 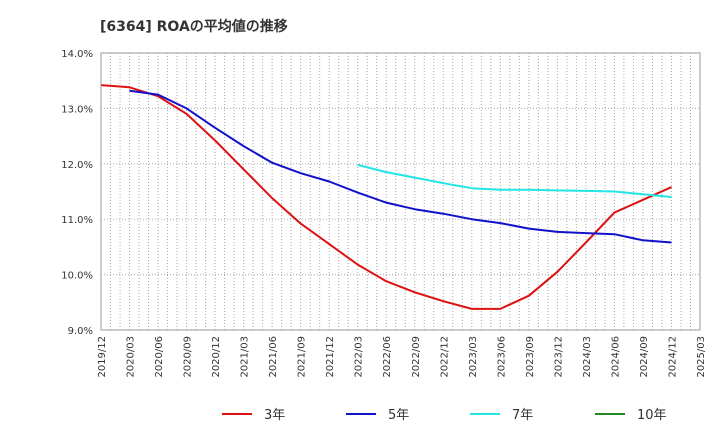 What do you see at coordinates (131, 357) in the screenshot?
I see `x-tick-label: 2020/03` at bounding box center [131, 357].